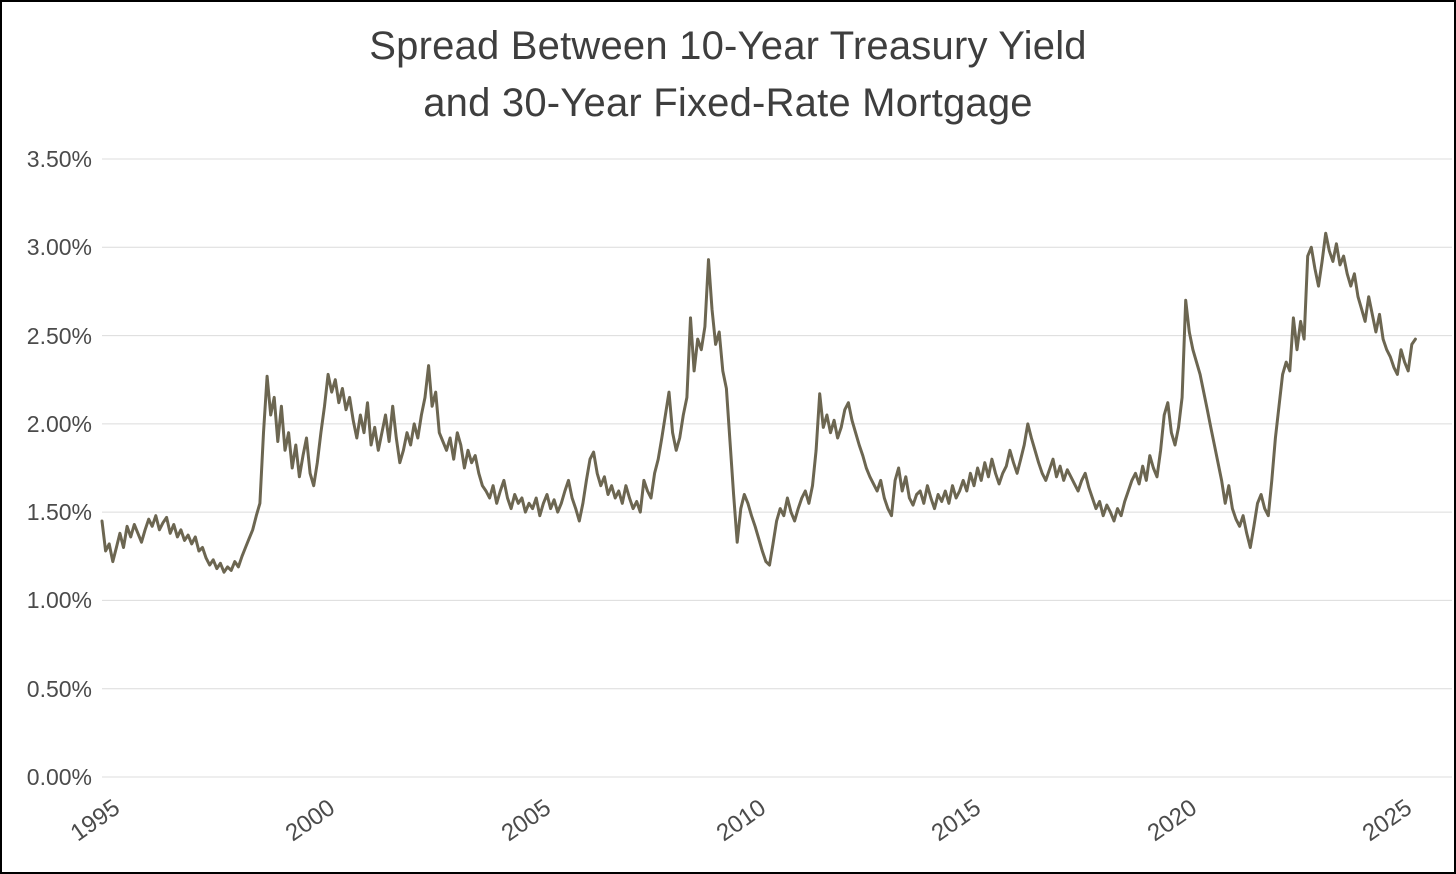 The image size is (1456, 874). Describe the element at coordinates (59, 777) in the screenshot. I see `y-tick-label: 0.00%` at that location.